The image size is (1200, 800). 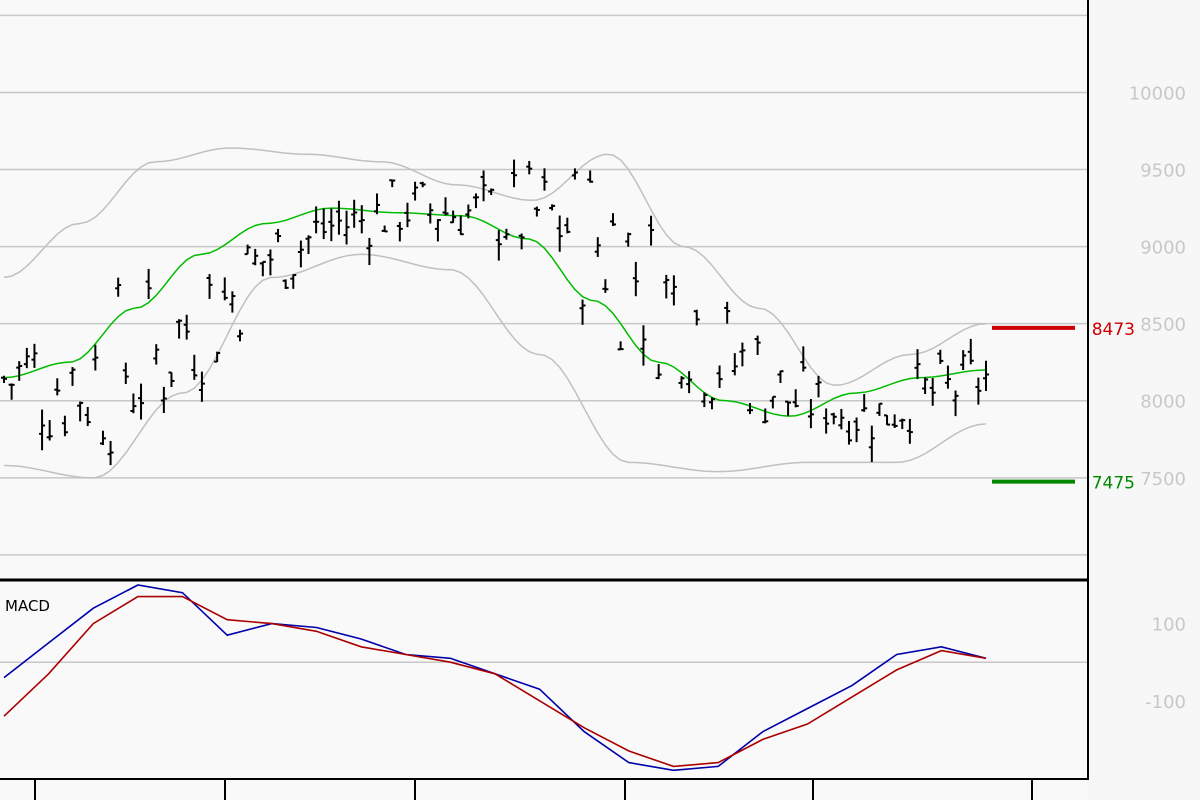 What do you see at coordinates (1113, 330) in the screenshot?
I see `resistance-label: 8473` at bounding box center [1113, 330].